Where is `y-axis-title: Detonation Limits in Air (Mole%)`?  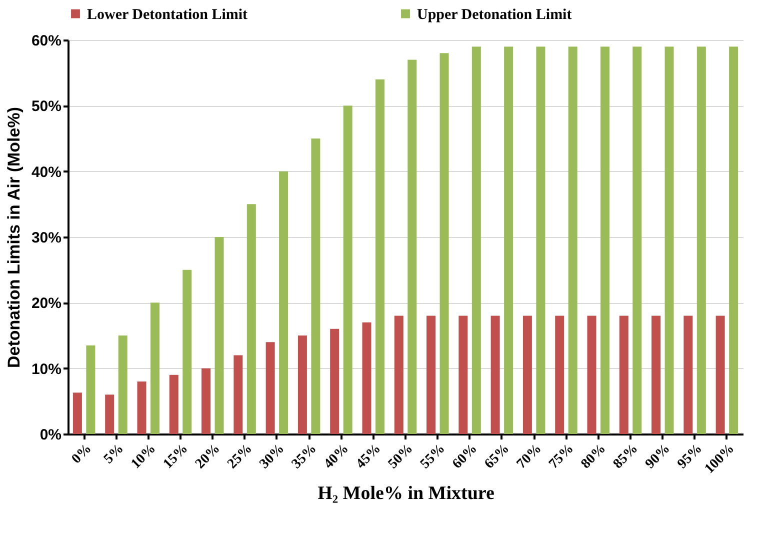
y-axis-title: Detonation Limits in Air (Mole%) is located at coordinates (14, 237).